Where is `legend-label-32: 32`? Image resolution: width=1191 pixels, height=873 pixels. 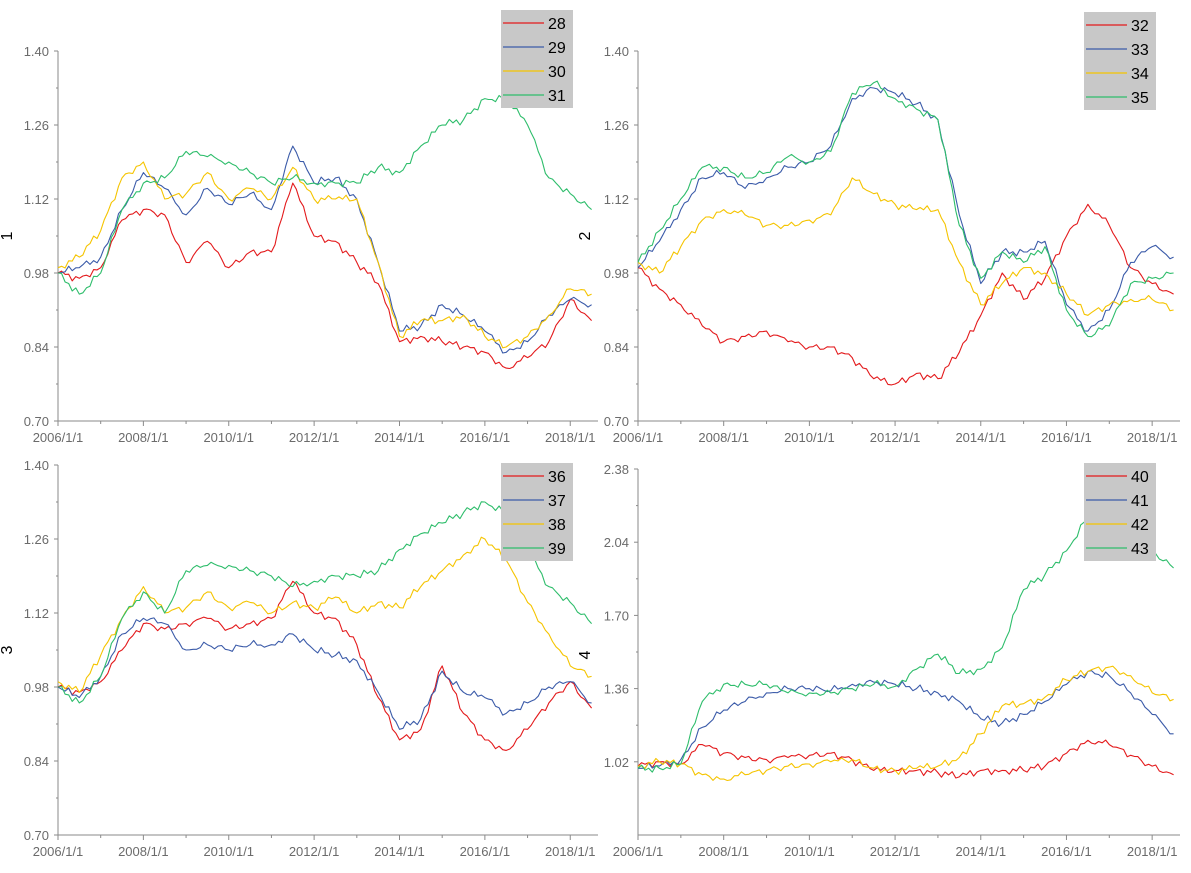 legend-label-32: 32 is located at coordinates (1140, 26).